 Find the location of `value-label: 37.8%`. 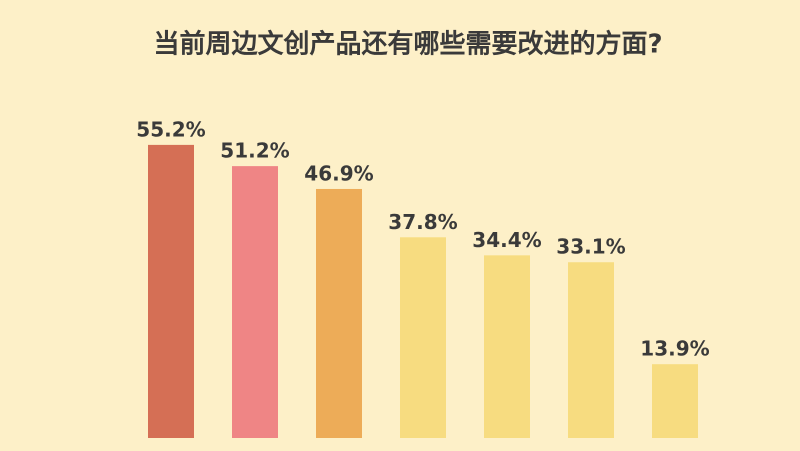

value-label: 37.8% is located at coordinates (422, 222).